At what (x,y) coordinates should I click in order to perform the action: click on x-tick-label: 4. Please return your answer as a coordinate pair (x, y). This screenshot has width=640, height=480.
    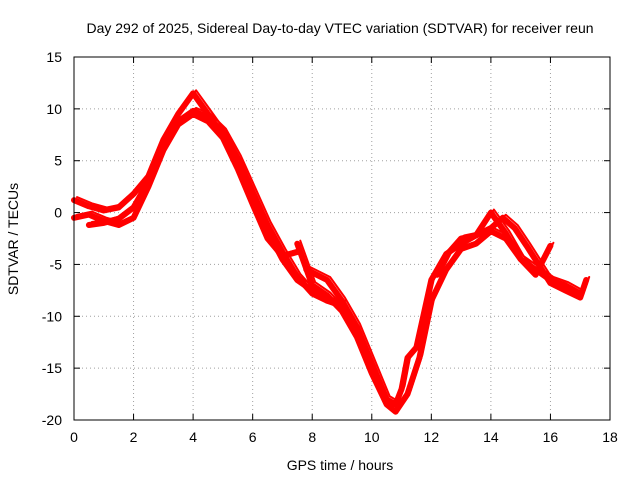
    Looking at the image, I should click on (193, 437).